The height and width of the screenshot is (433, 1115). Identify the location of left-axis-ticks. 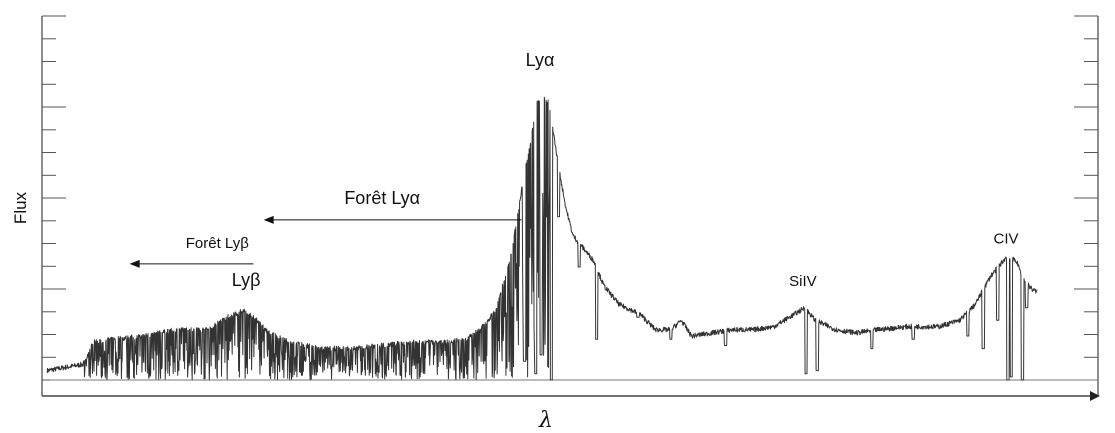
(54, 198).